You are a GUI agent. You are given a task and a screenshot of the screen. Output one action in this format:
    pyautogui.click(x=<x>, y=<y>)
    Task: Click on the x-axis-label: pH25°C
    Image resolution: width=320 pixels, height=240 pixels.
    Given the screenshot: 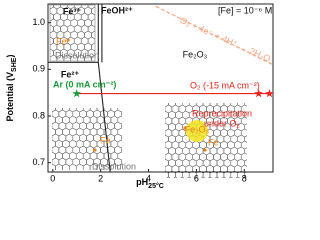 What is the action you would take?
    pyautogui.click(x=150, y=183)
    